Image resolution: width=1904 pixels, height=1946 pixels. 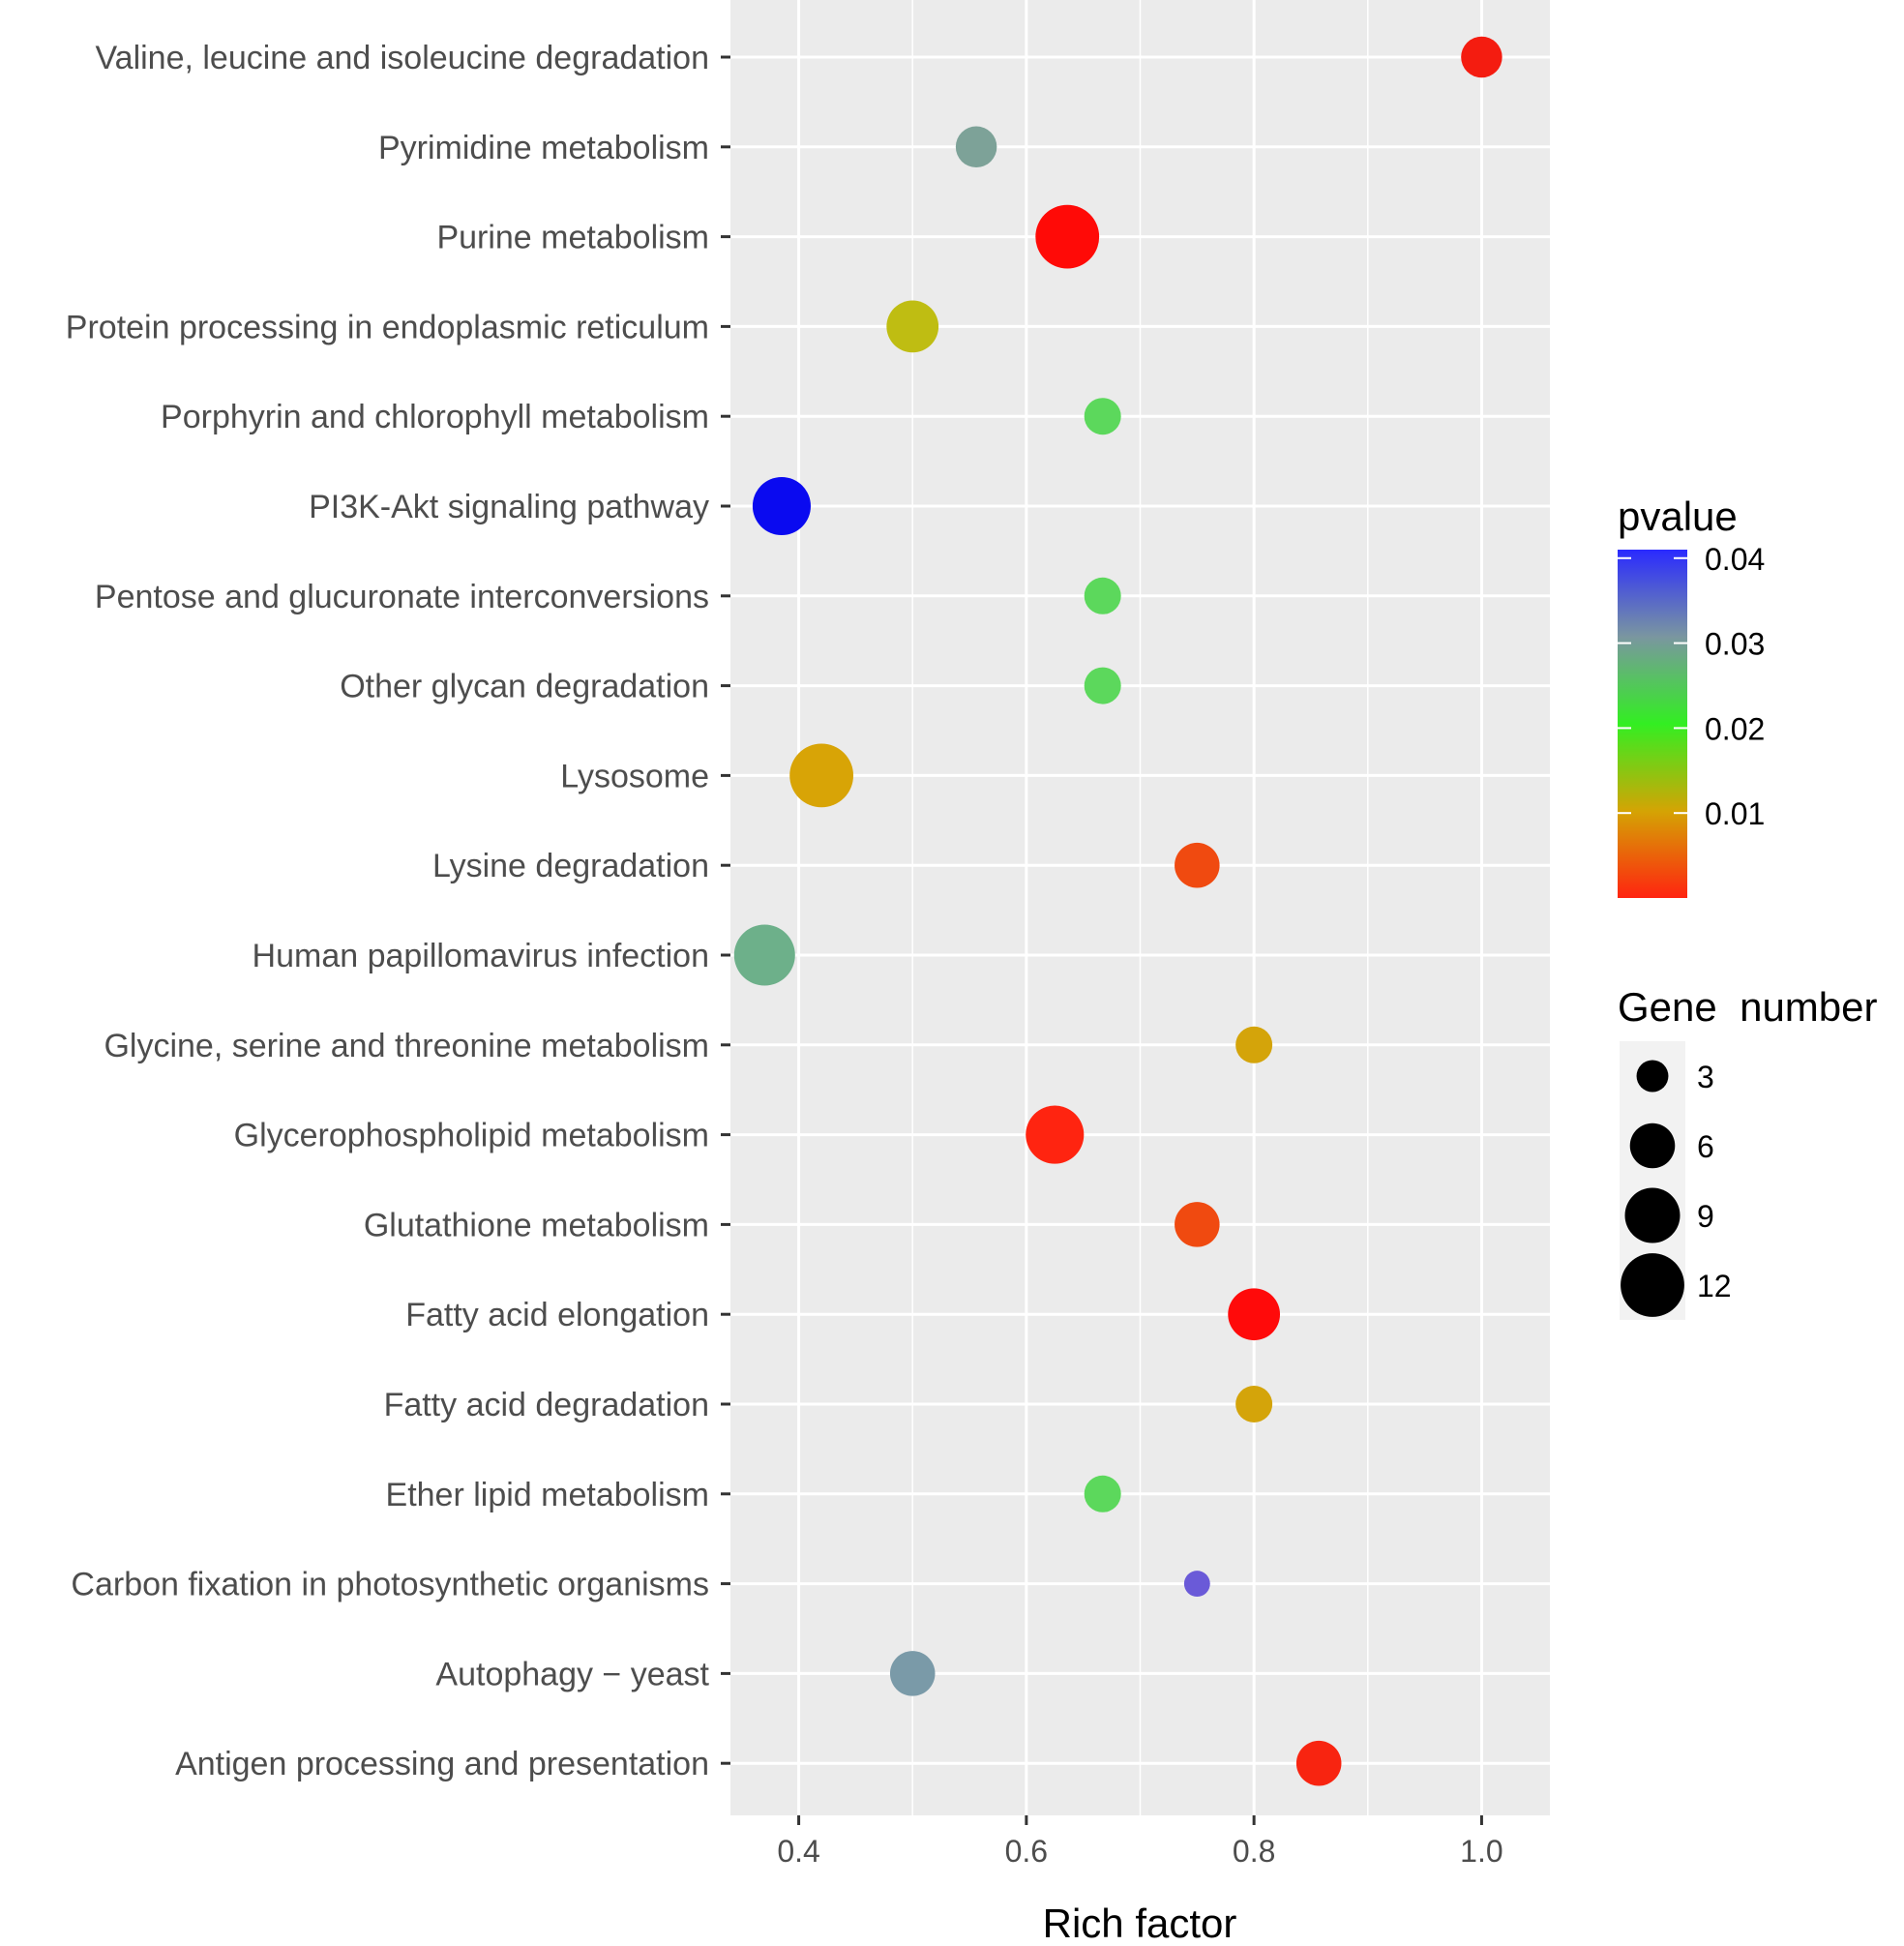 What do you see at coordinates (1735, 559) in the screenshot?
I see `colorbar-tick-label: 0.04` at bounding box center [1735, 559].